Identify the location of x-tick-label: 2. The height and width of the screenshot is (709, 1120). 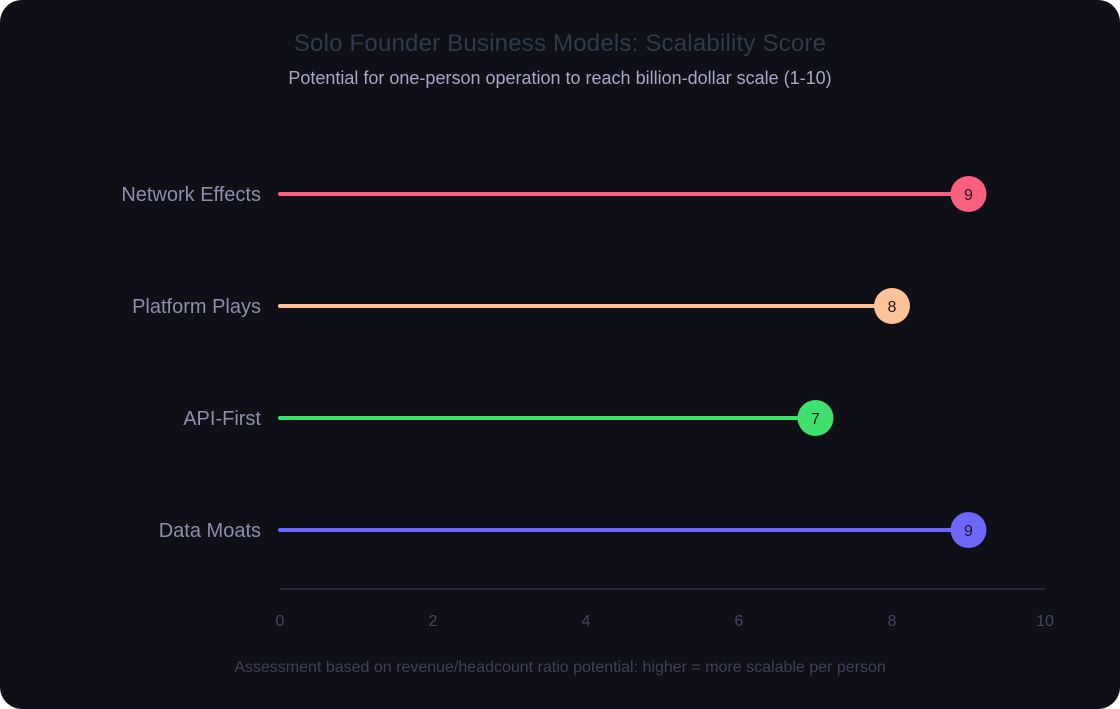
(433, 621).